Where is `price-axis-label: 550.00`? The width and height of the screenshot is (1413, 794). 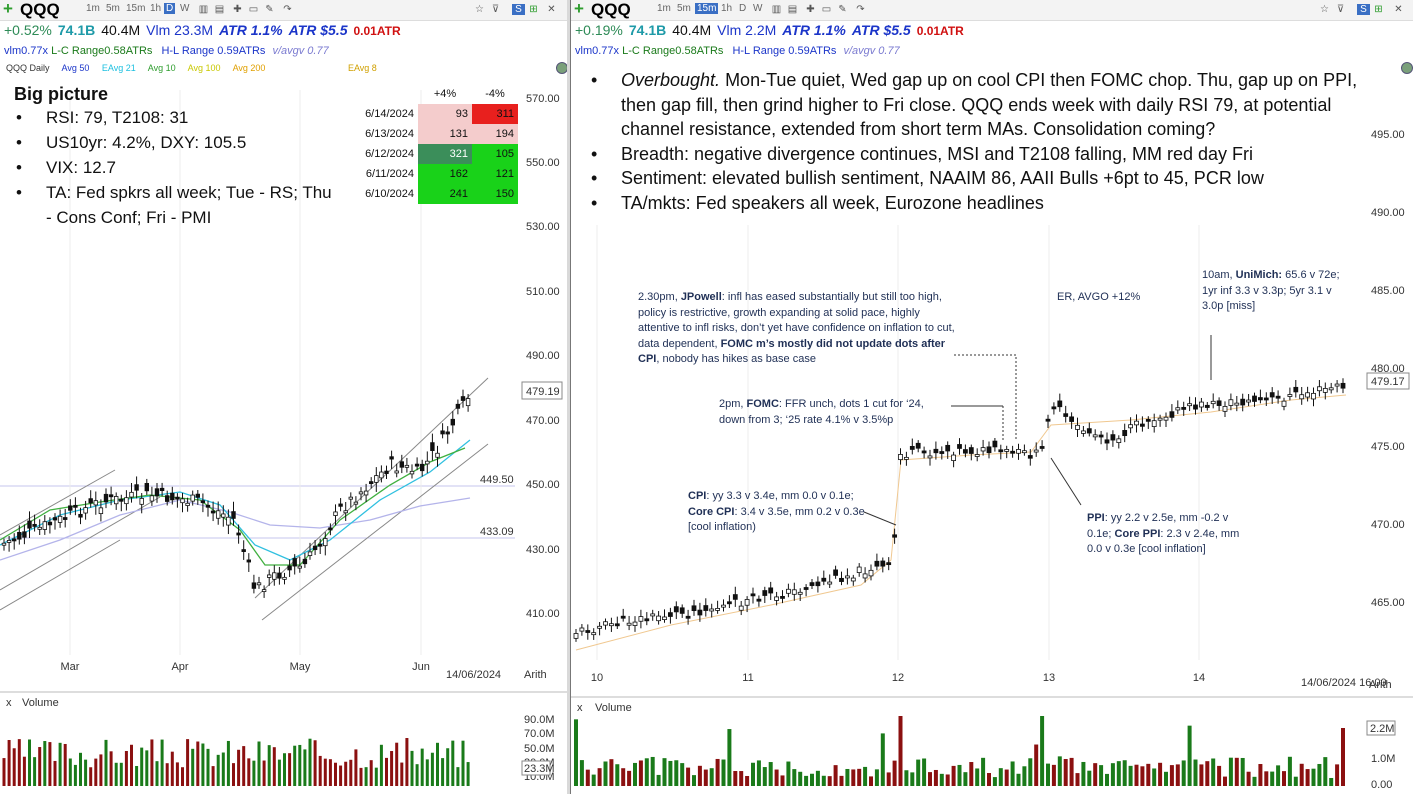 price-axis-label: 550.00 is located at coordinates (543, 163).